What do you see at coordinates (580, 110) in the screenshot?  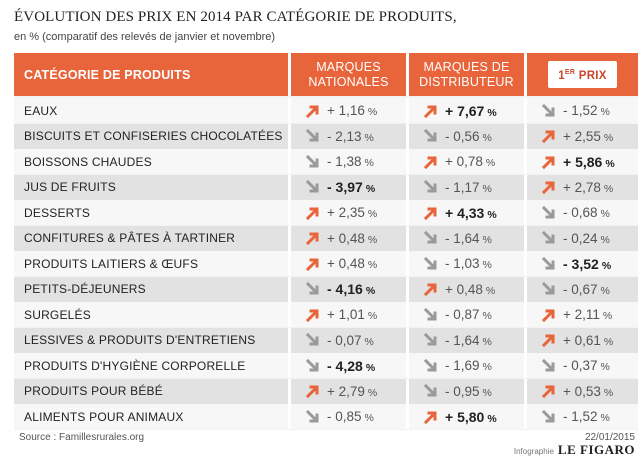 I see `value-number: - 1,52` at bounding box center [580, 110].